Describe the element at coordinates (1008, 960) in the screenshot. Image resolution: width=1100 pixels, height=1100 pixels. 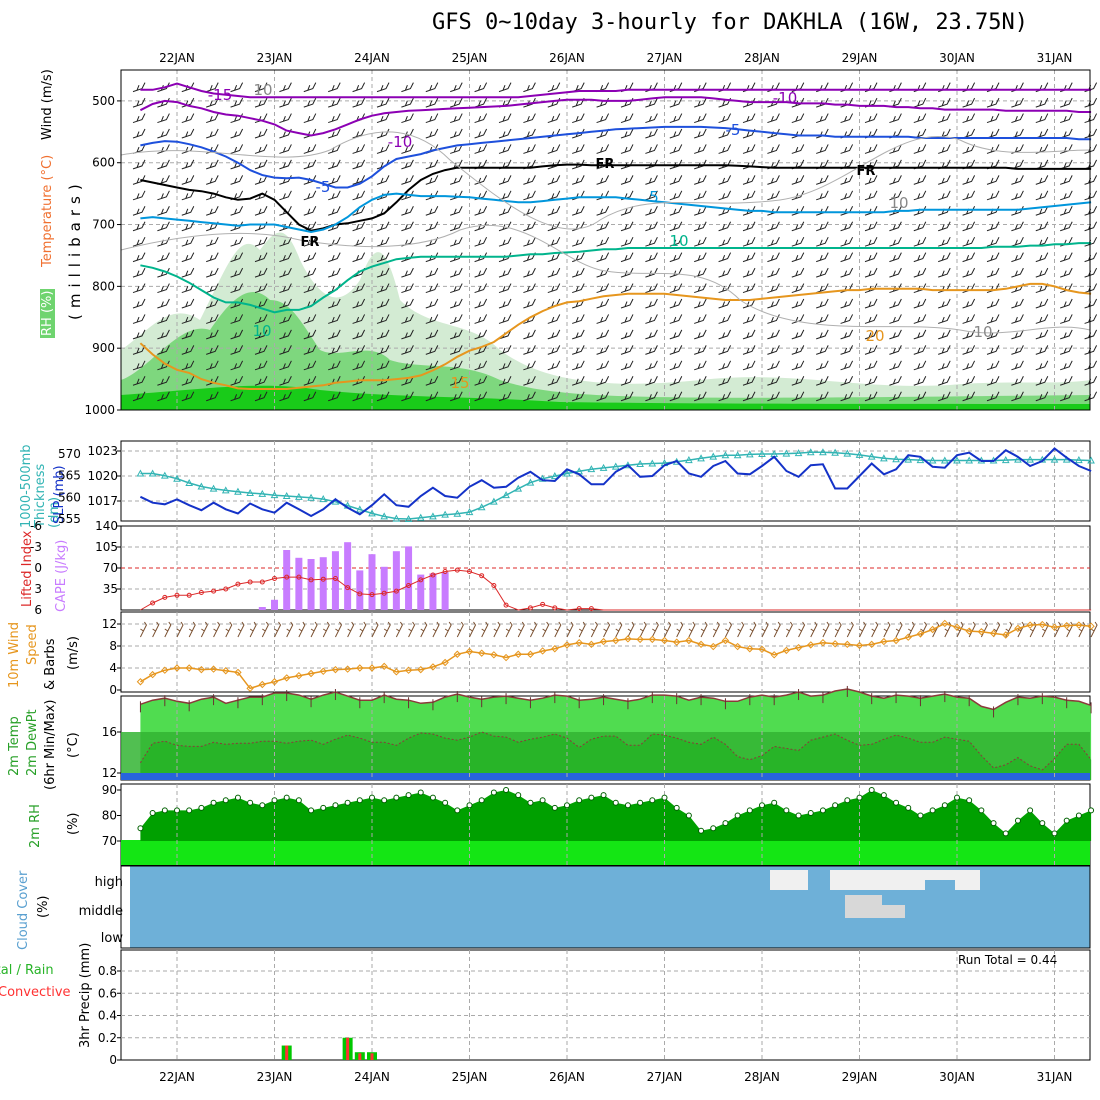
I see `run-total: Run Total = 0.44` at that location.